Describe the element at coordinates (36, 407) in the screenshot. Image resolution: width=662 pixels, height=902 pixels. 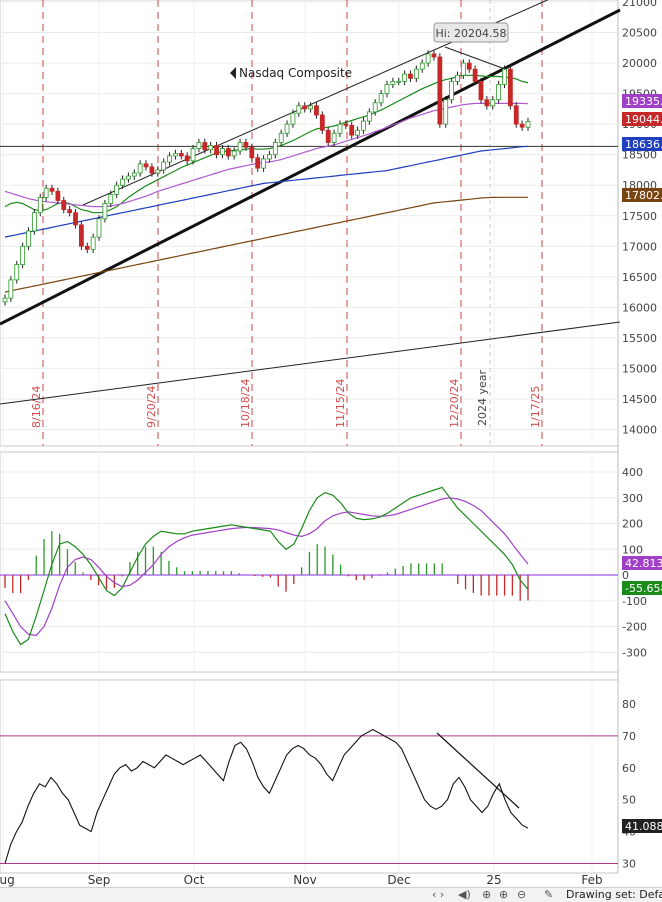
I see `event-label: 8/16/24` at that location.